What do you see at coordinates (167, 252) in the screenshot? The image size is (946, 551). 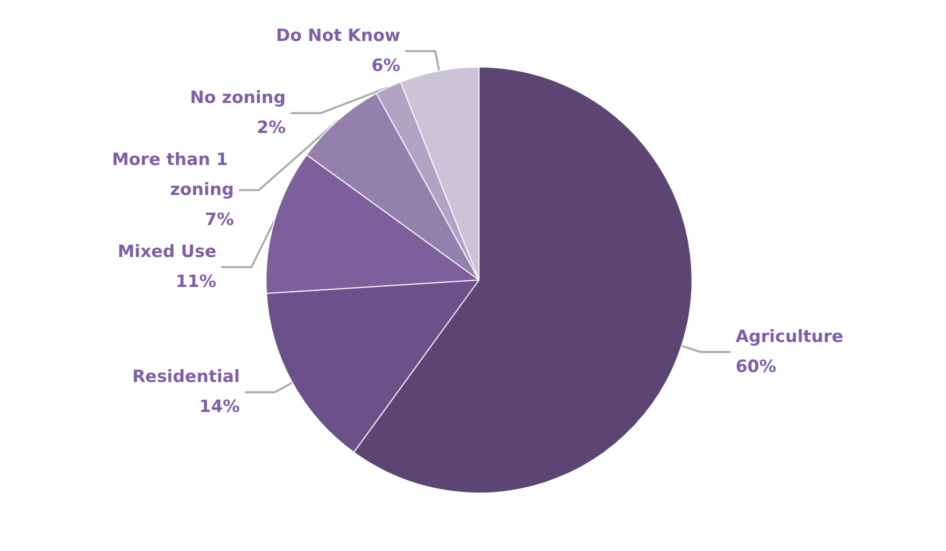 I see `slice-label: Mixed Use` at bounding box center [167, 252].